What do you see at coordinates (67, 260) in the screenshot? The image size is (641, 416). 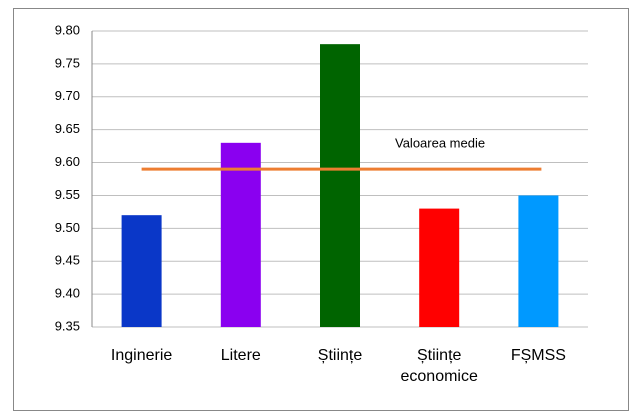 I see `y-tick-label: 9.45` at bounding box center [67, 260].